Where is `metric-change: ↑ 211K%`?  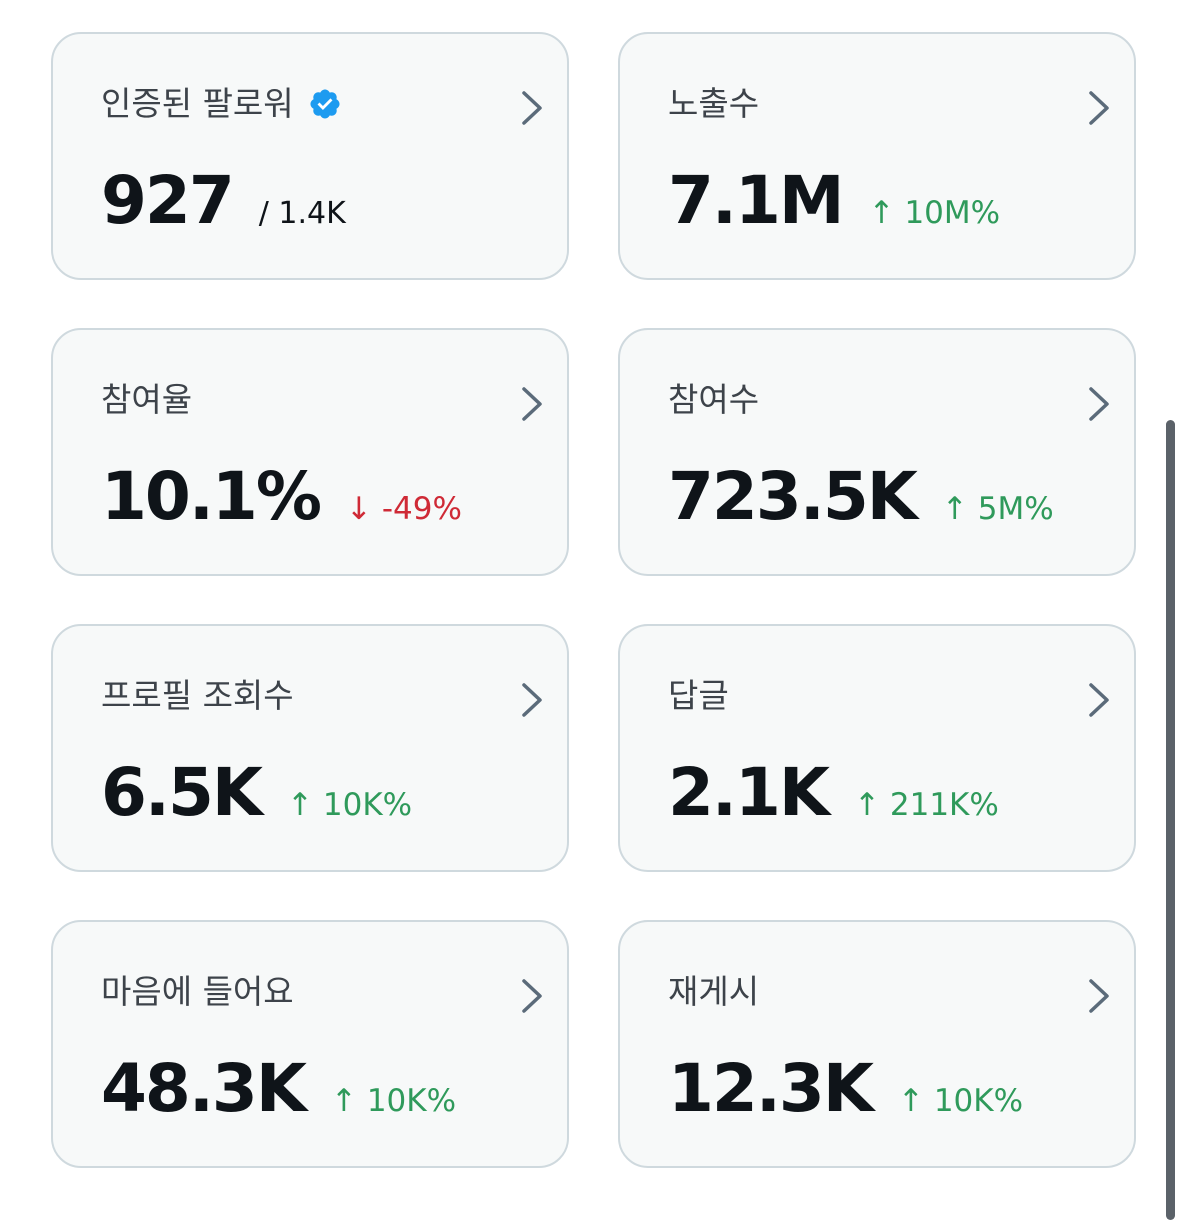 metric-change: ↑ 211K% is located at coordinates (926, 805).